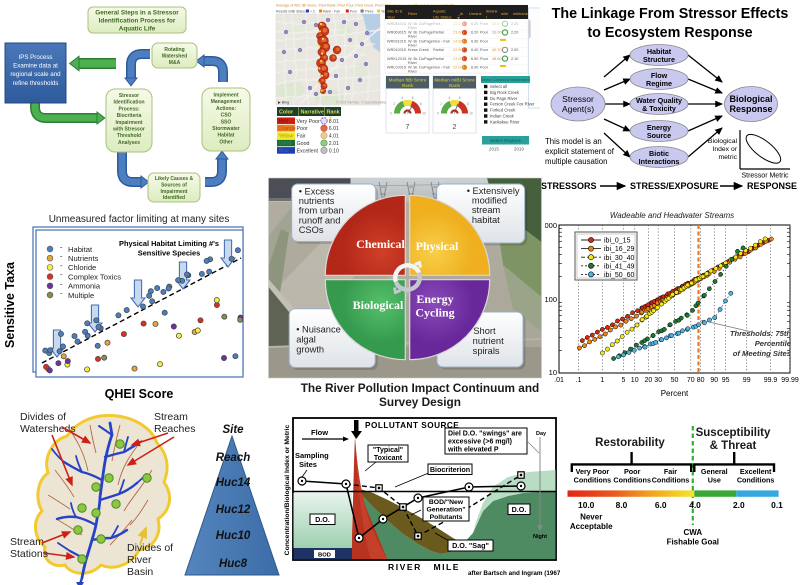 This screenshot has height=585, width=800. Describe the element at coordinates (458, 41) in the screenshot. I see `svg-text: 24.50` at that location.